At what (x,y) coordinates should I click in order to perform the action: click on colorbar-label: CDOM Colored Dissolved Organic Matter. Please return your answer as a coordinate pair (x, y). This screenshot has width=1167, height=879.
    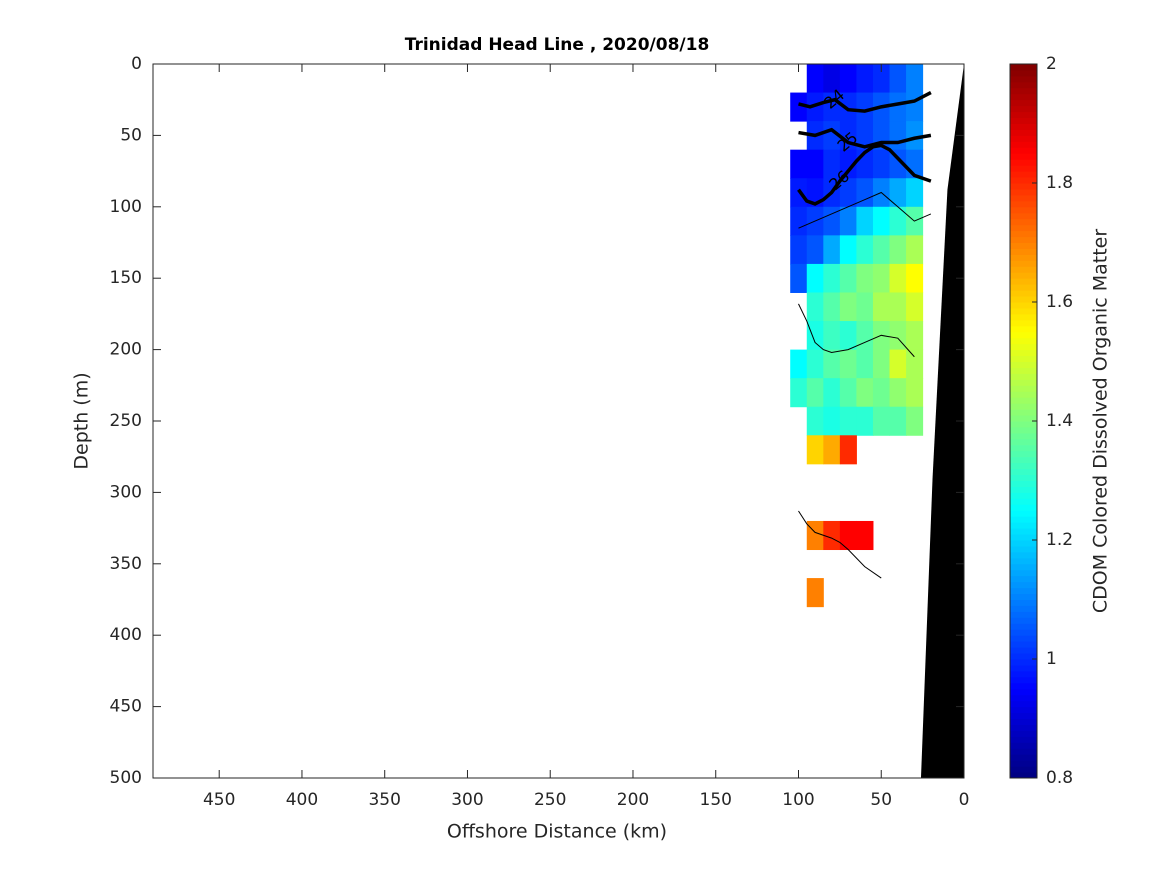
    Looking at the image, I should click on (1101, 421).